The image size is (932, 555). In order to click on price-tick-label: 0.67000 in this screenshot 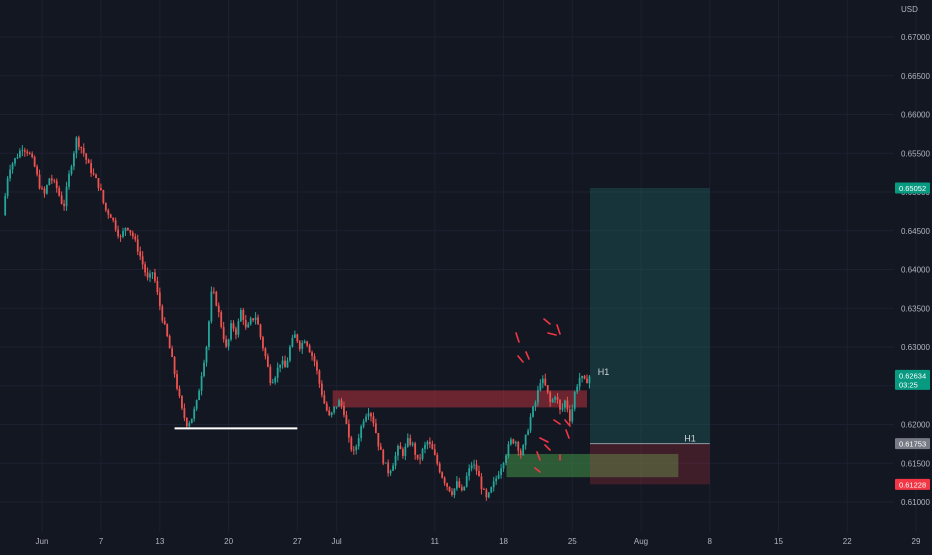, I will do `click(915, 37)`.